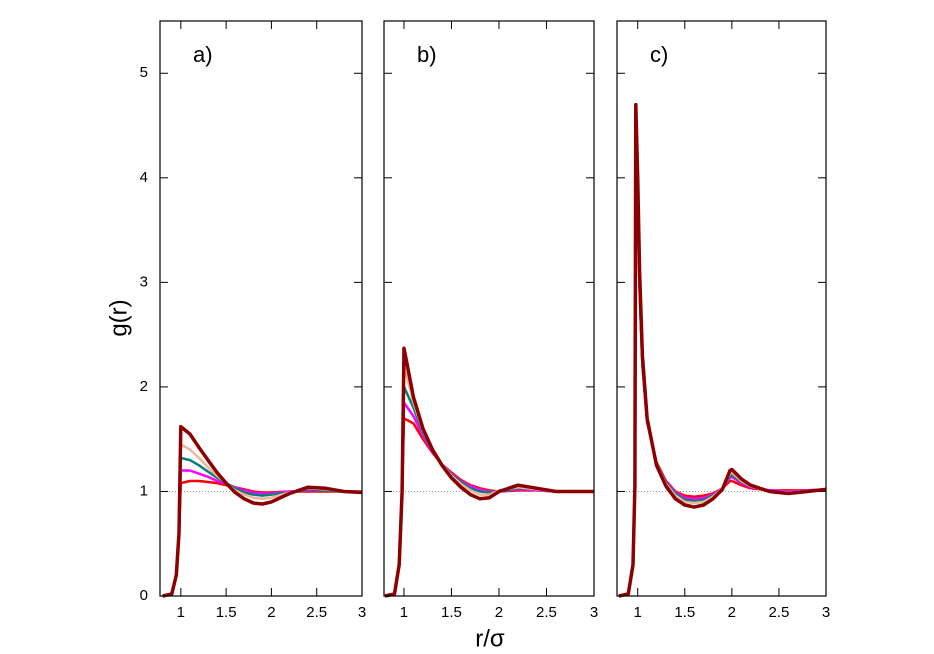 This screenshot has width=934, height=654. Describe the element at coordinates (427, 54) in the screenshot. I see `panel-label: b)` at that location.